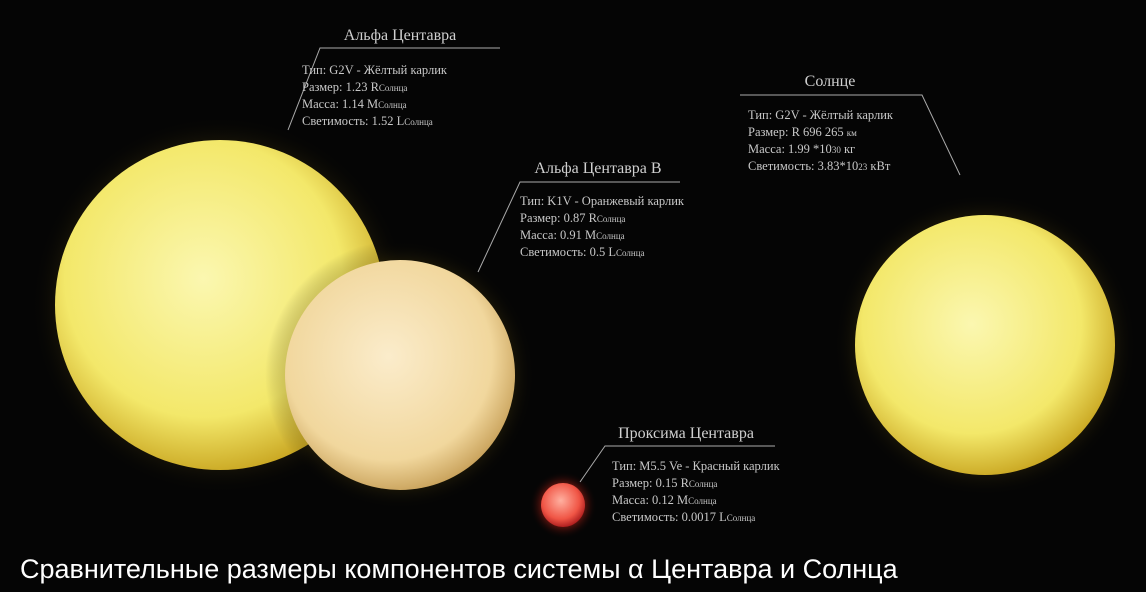 This screenshot has height=592, width=1146. I want to click on star-sun, so click(985, 345).